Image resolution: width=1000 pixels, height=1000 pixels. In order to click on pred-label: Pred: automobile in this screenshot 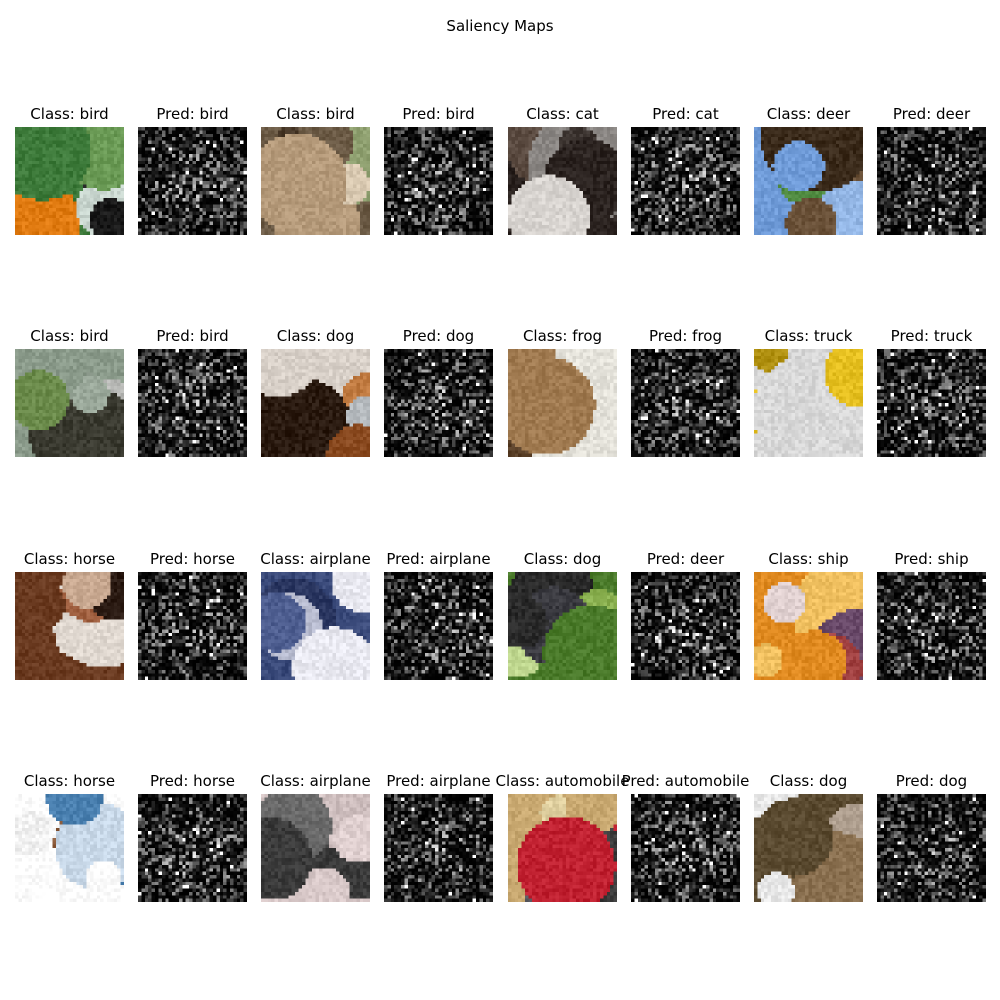, I will do `click(685, 781)`.